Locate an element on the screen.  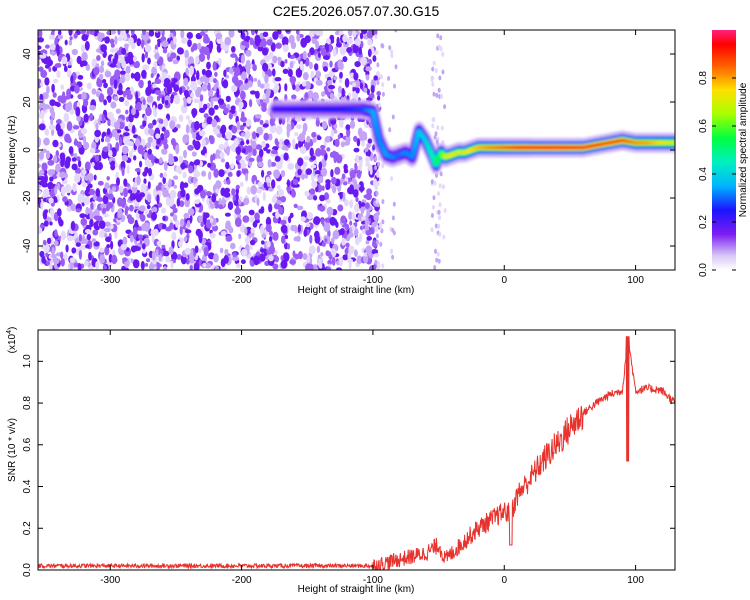
y-tick-label: 1.0 is located at coordinates (27, 361).